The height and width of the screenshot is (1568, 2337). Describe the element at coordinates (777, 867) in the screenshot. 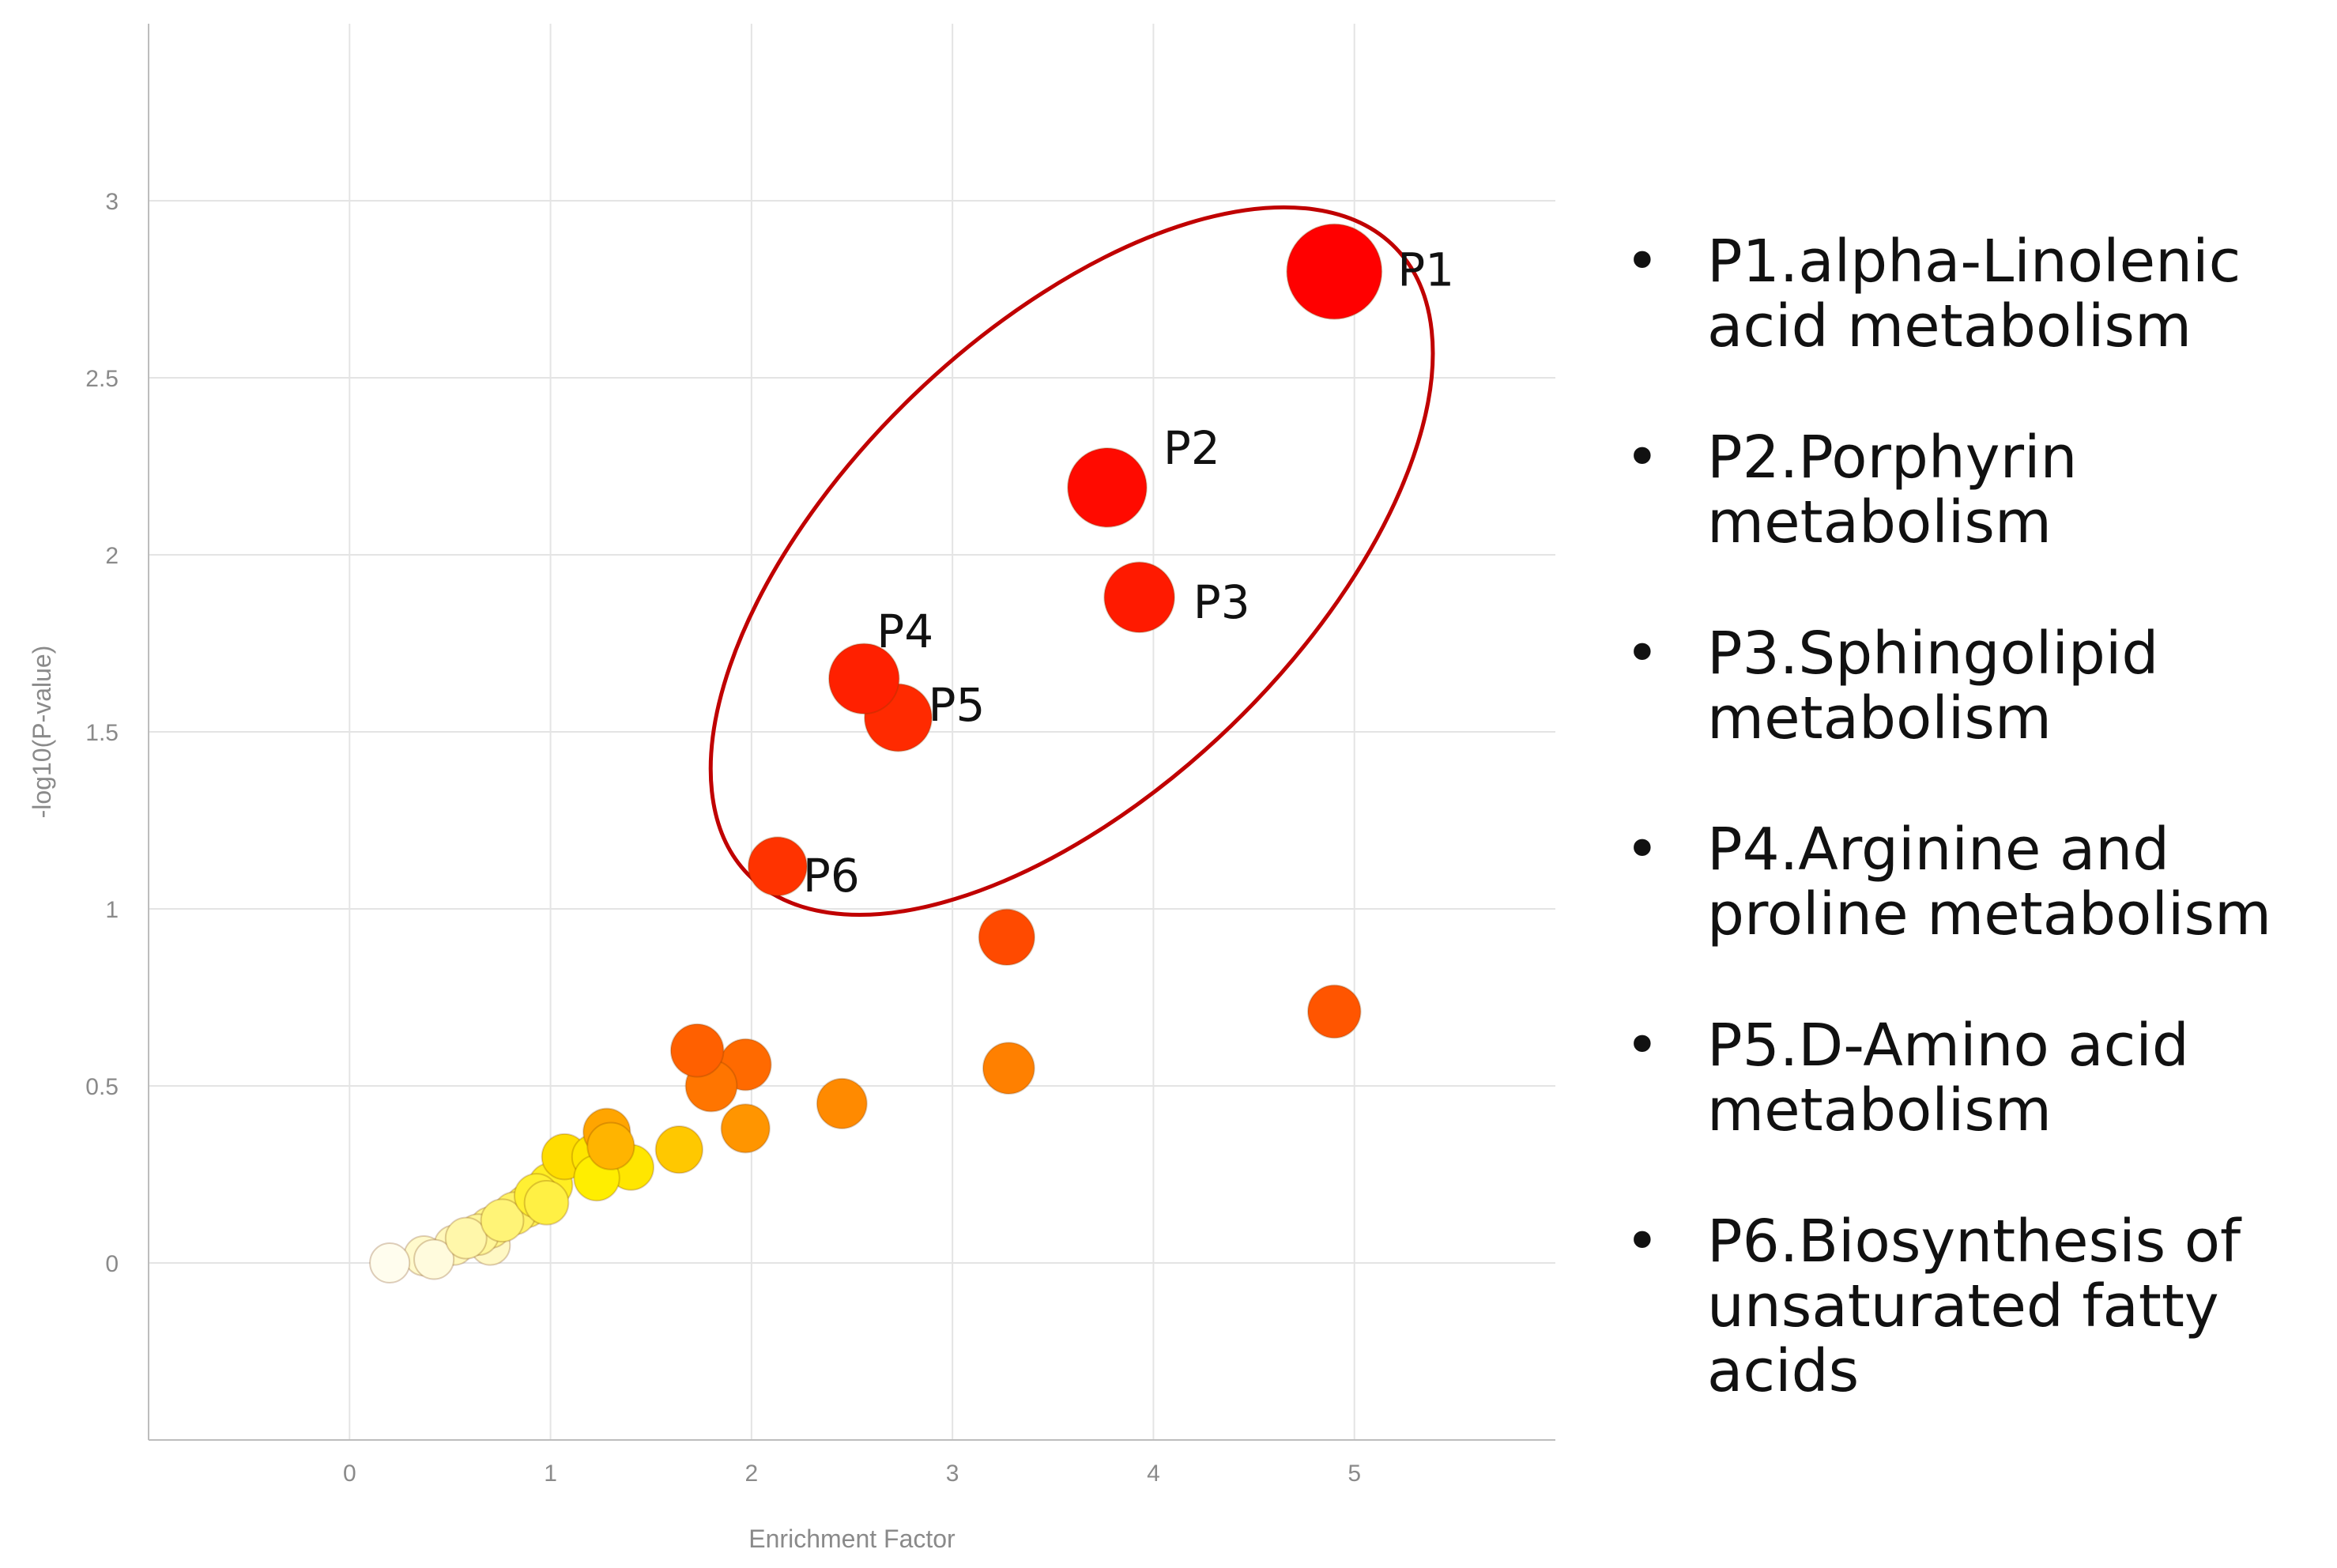

I see `point-p6` at that location.